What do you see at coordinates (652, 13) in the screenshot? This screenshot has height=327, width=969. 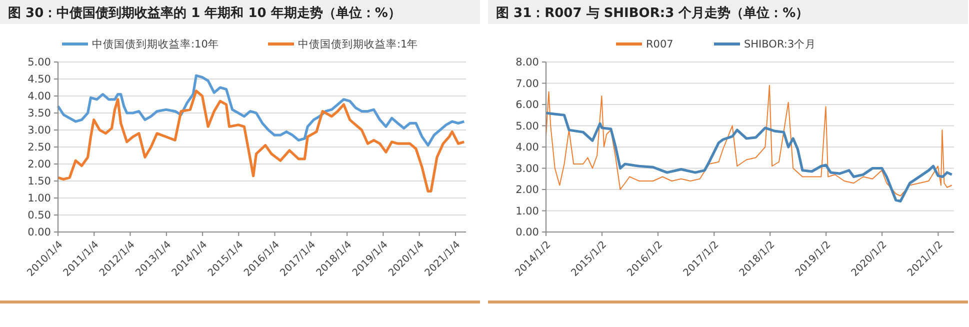 I see `chart-title: 图 31：R007 与 SHIBOR:3 个月走势（单位：%）` at bounding box center [652, 13].